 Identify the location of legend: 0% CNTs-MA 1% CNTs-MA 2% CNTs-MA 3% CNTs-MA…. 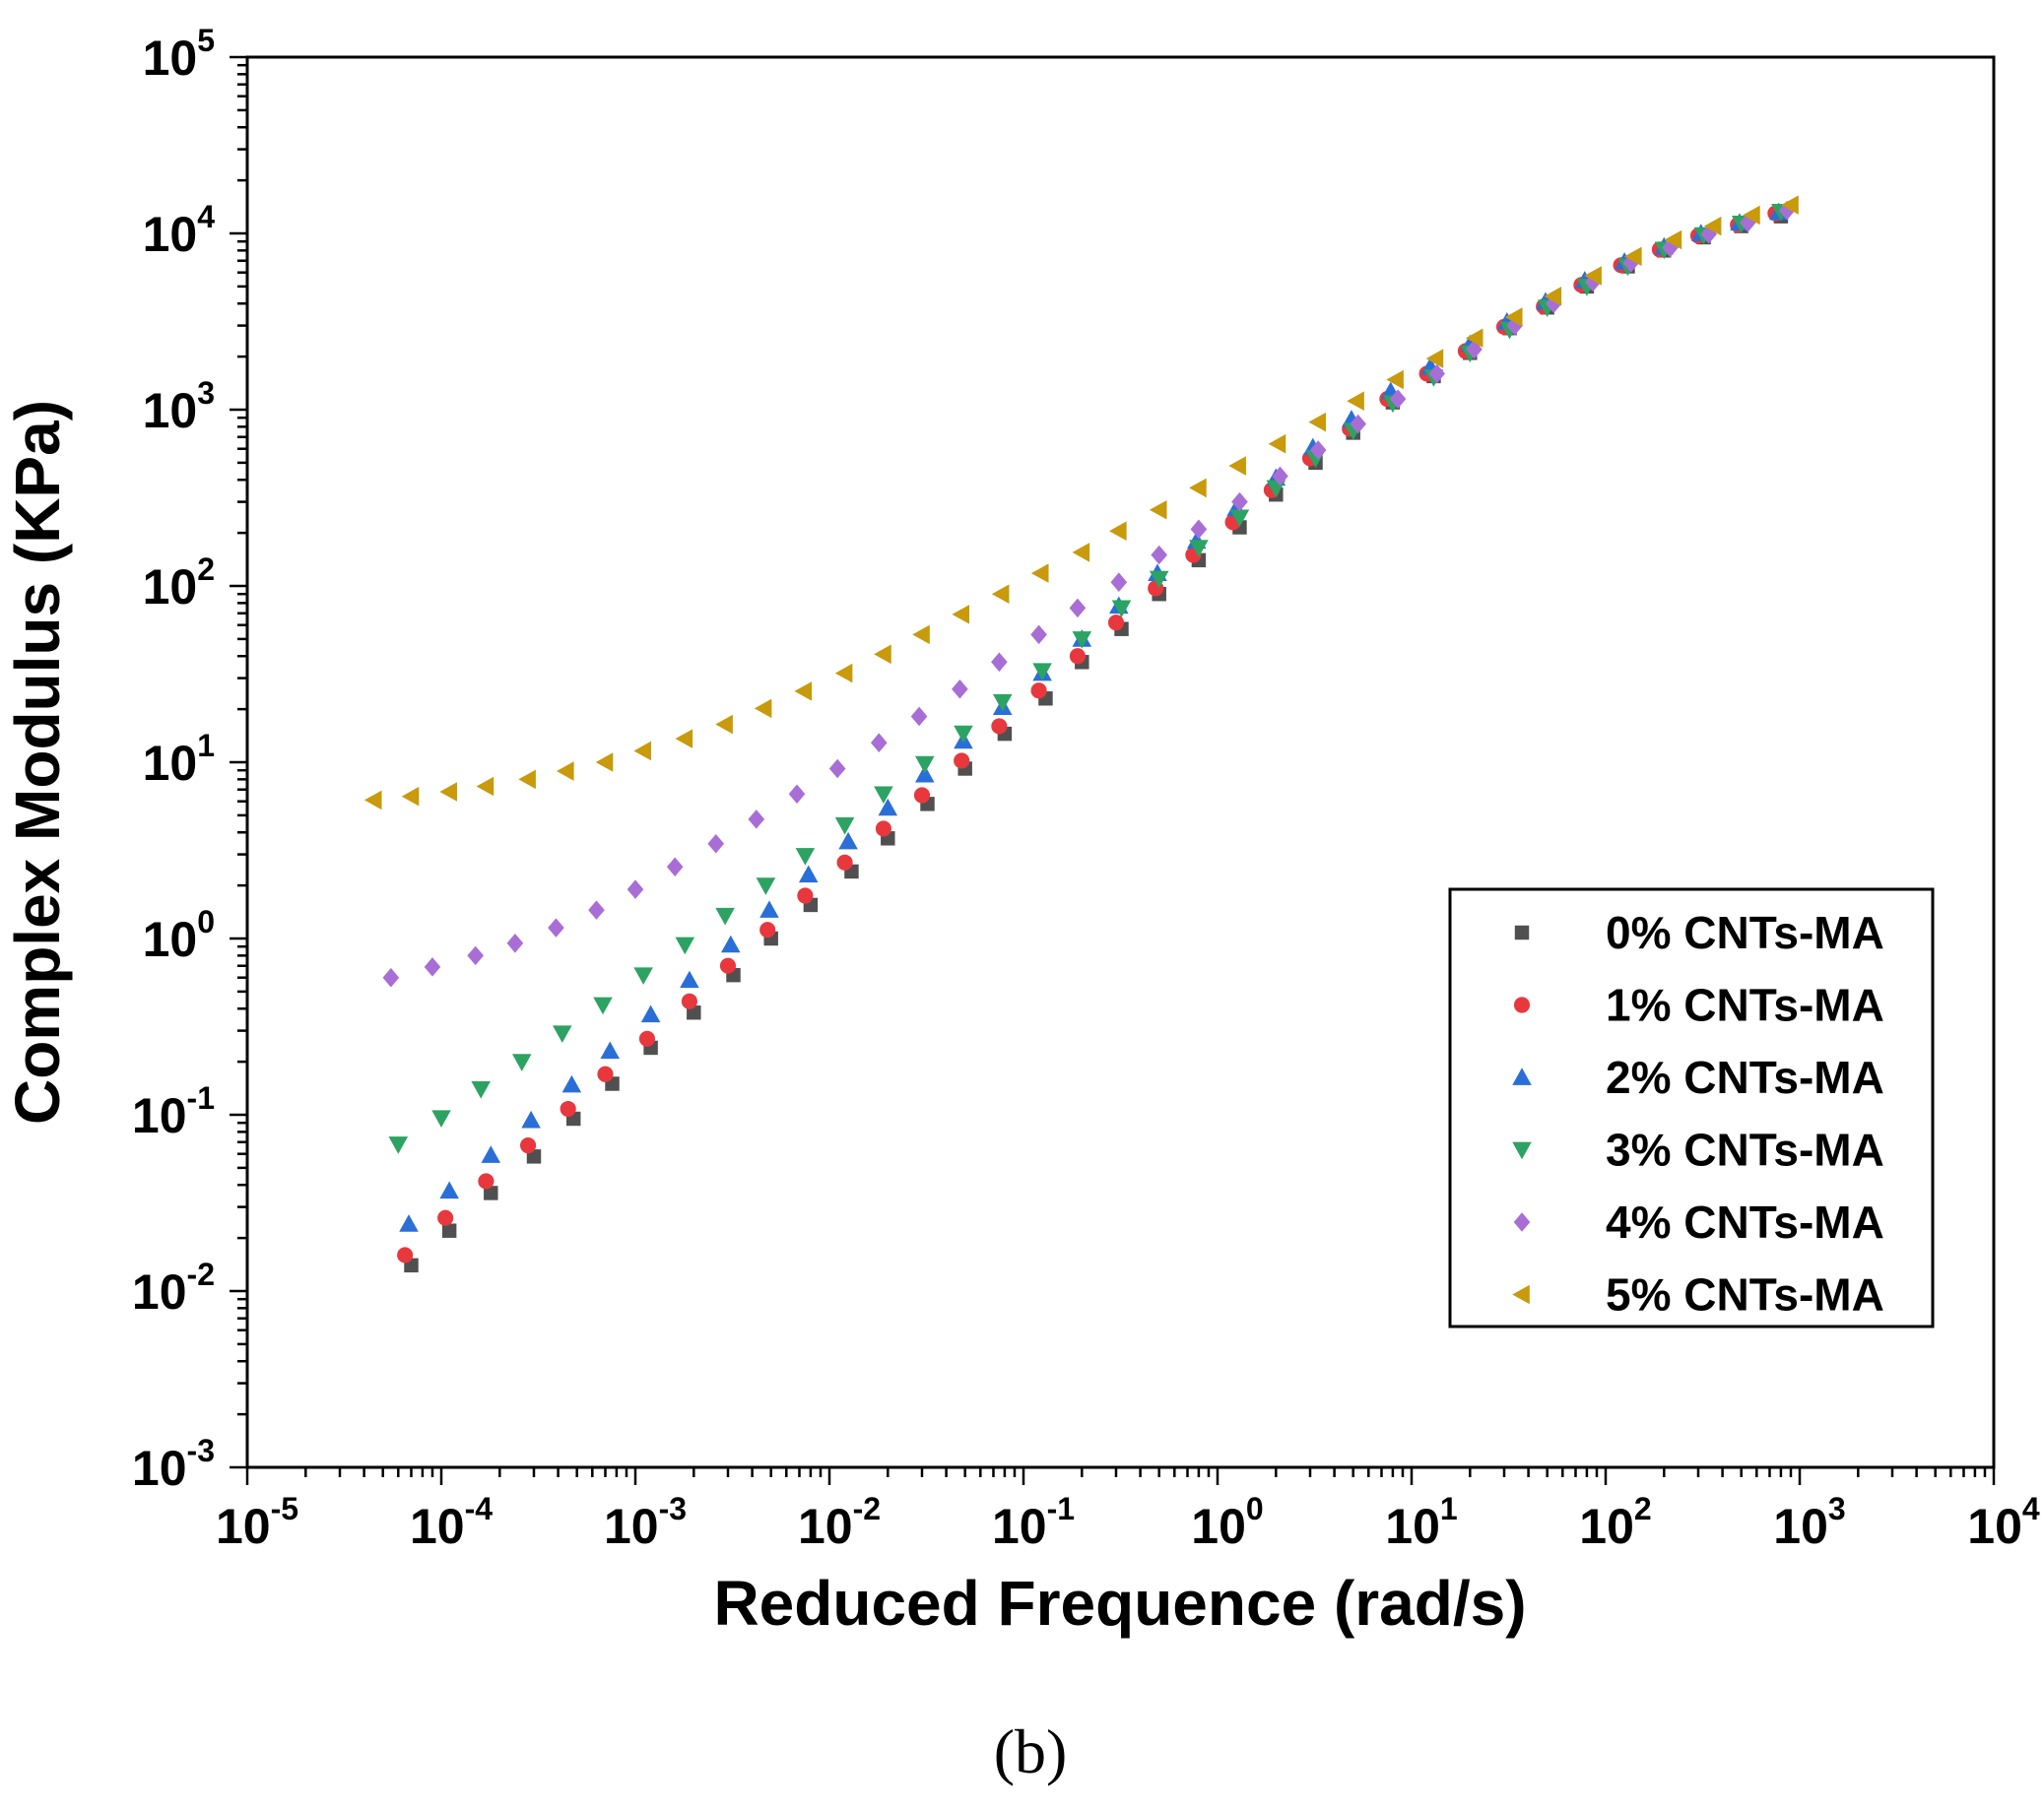
(1692, 1107).